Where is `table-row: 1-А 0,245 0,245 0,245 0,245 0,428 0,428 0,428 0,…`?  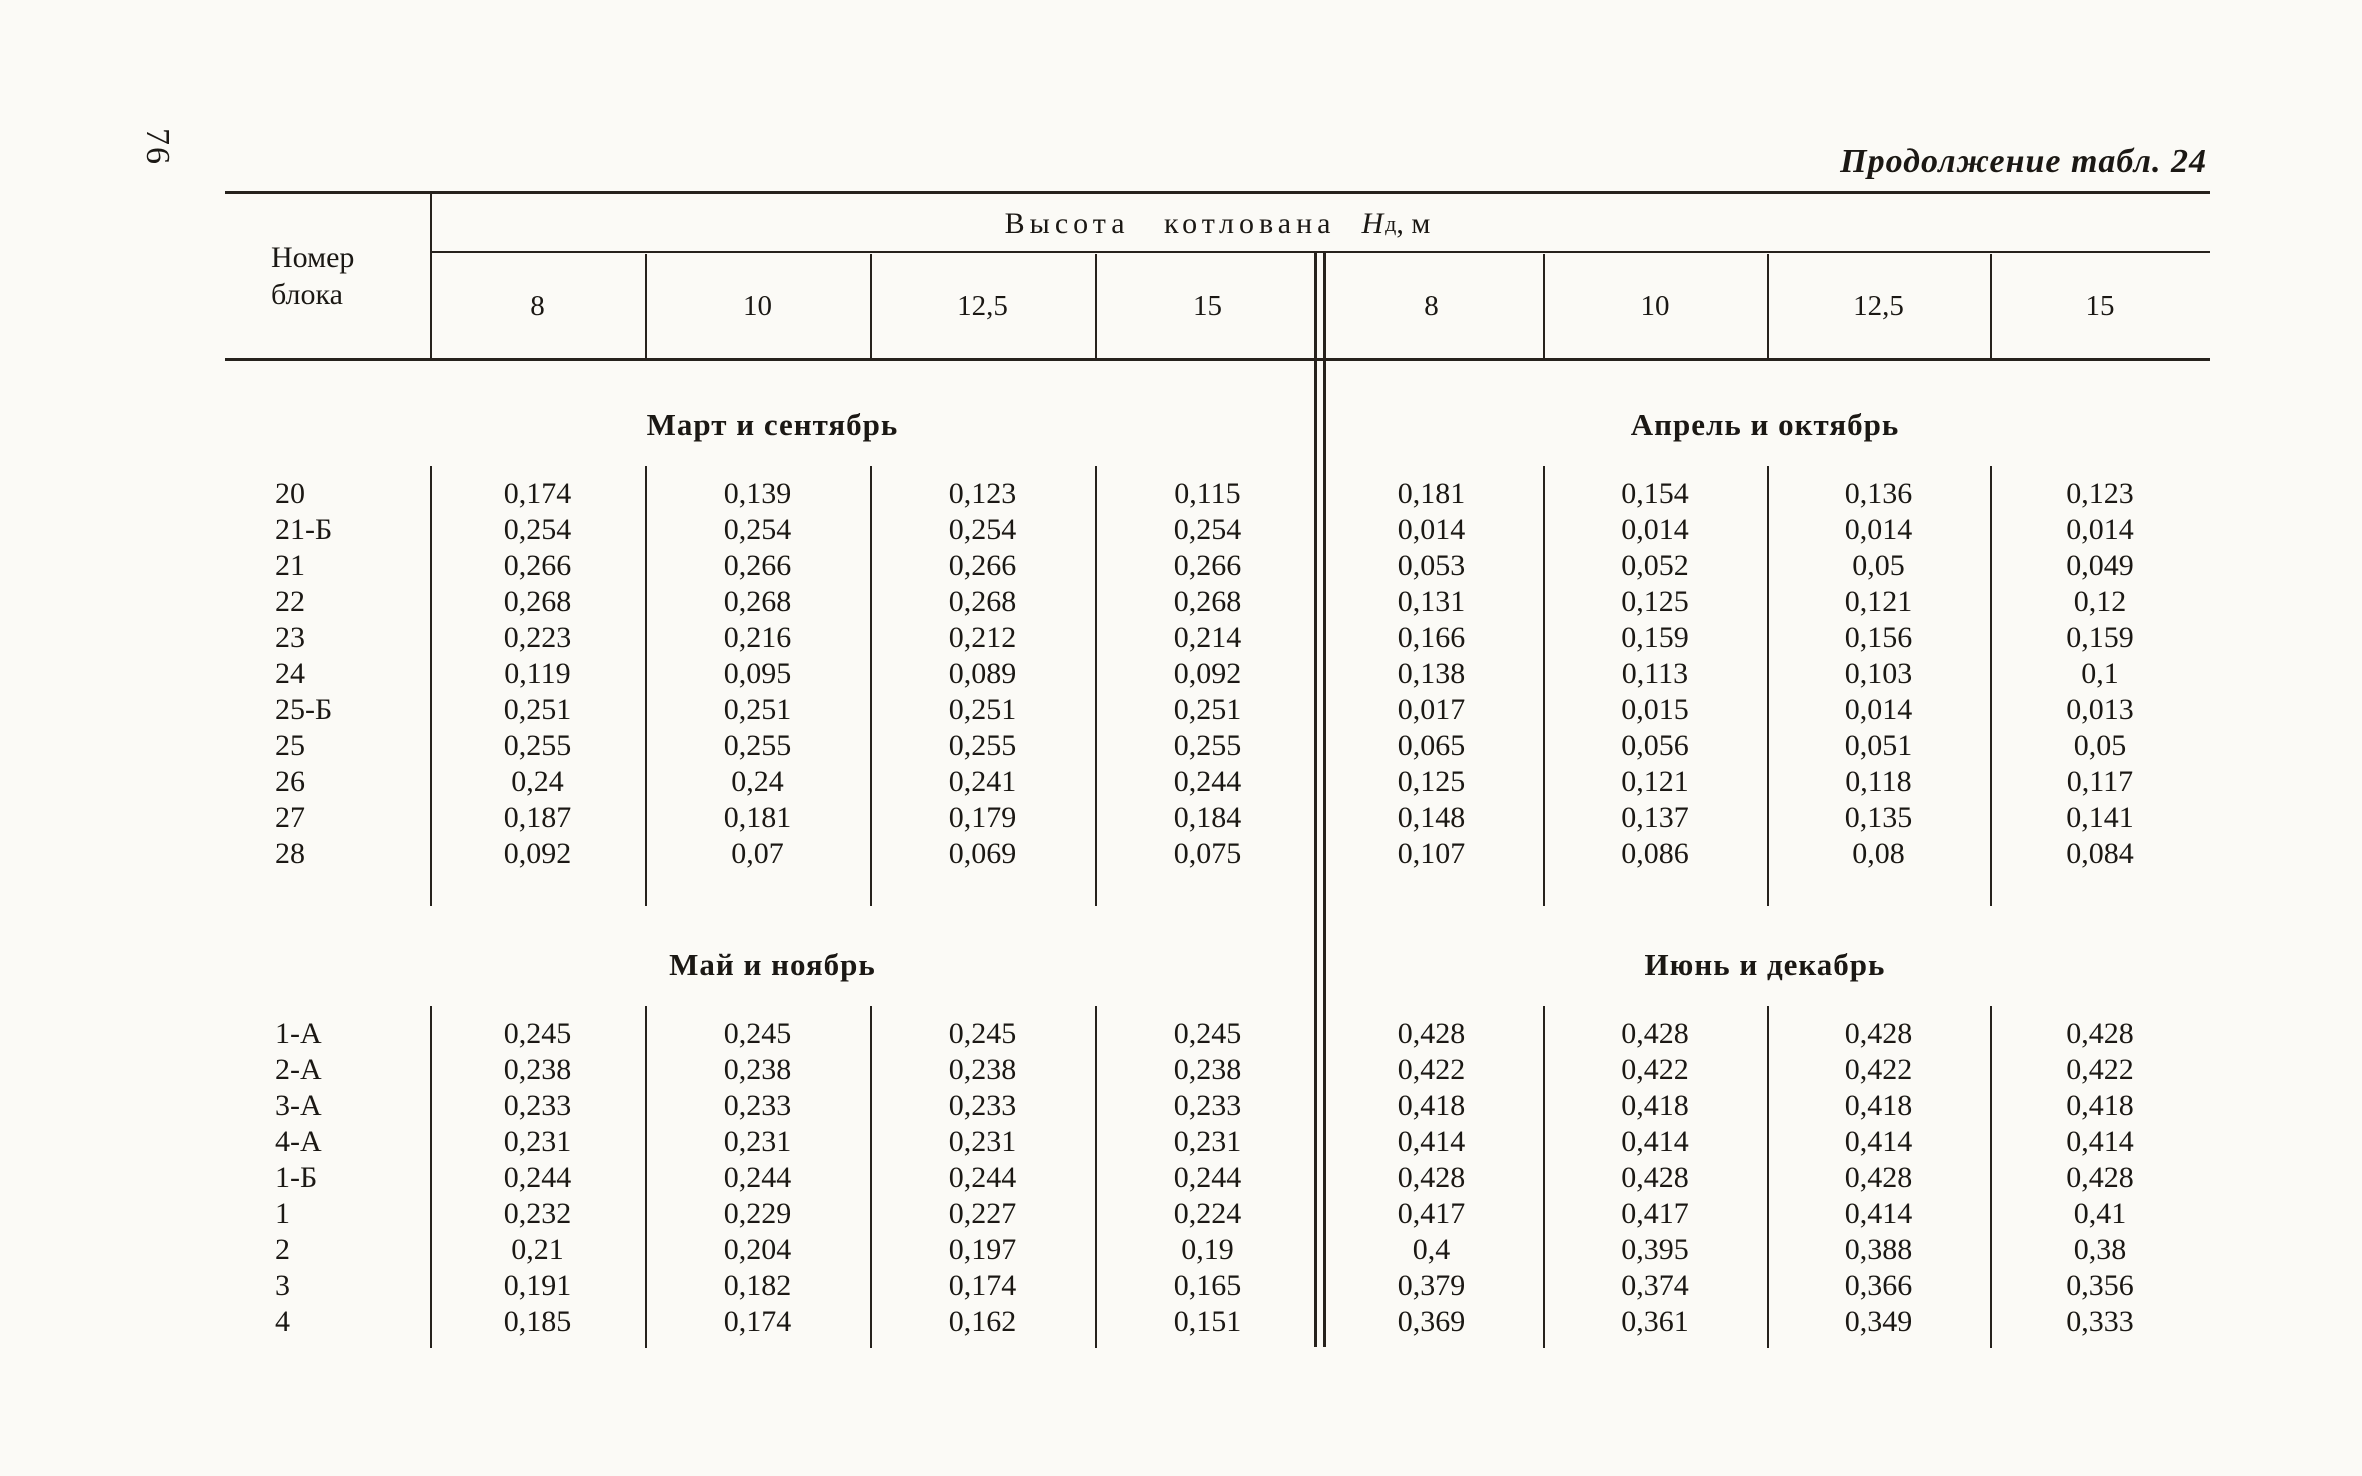 table-row: 1-А 0,245 0,245 0,245 0,245 0,428 0,428 0,428 0,… is located at coordinates (1217, 1034).